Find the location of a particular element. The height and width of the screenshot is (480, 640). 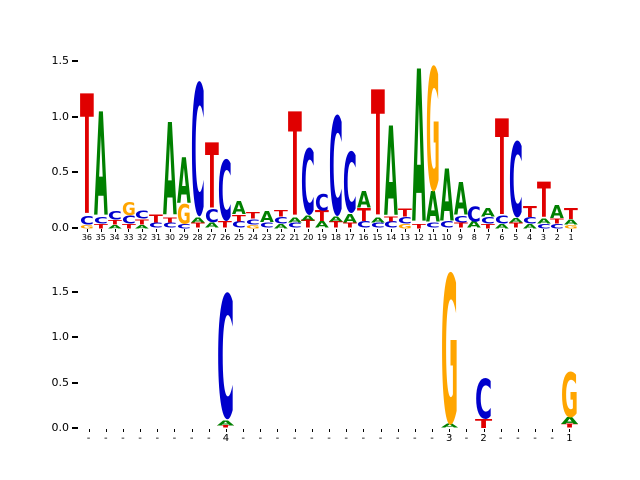

top-y-axis: 0.0 0.5 1.0 1.5 is located at coordinates (57, 142).